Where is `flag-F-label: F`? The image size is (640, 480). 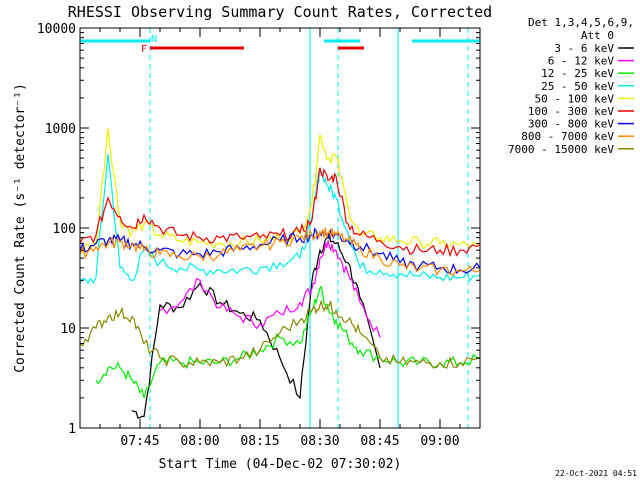
flag-F-label: F is located at coordinates (144, 49).